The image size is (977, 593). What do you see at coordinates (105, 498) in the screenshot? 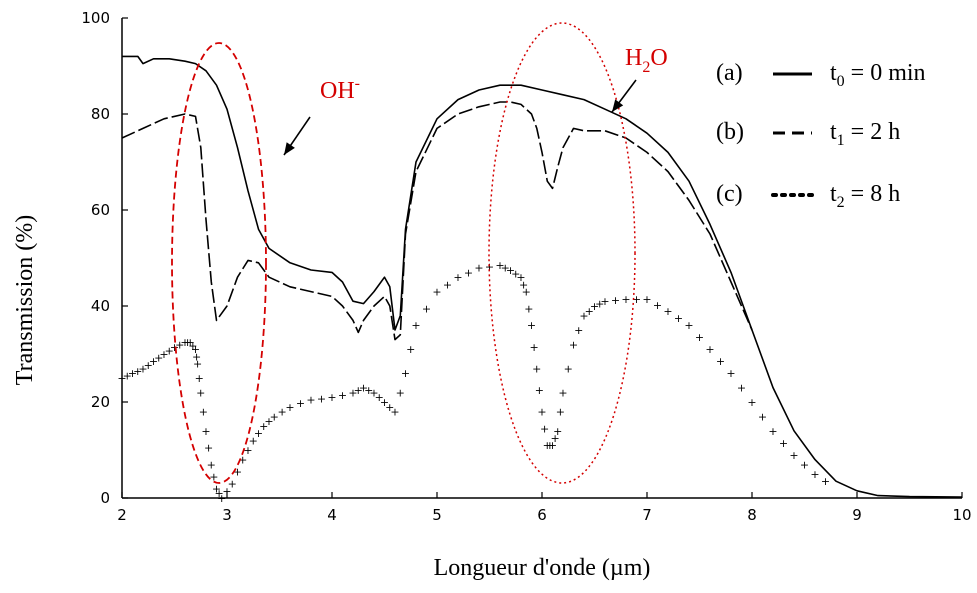
I see `y-tick-label: 0` at bounding box center [105, 498].